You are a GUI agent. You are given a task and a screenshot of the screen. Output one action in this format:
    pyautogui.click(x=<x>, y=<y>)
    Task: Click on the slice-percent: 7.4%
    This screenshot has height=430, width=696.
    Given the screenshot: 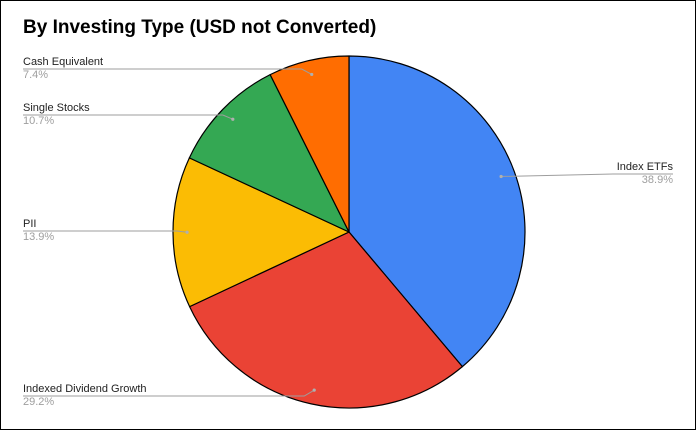 What is the action you would take?
    pyautogui.click(x=35, y=75)
    